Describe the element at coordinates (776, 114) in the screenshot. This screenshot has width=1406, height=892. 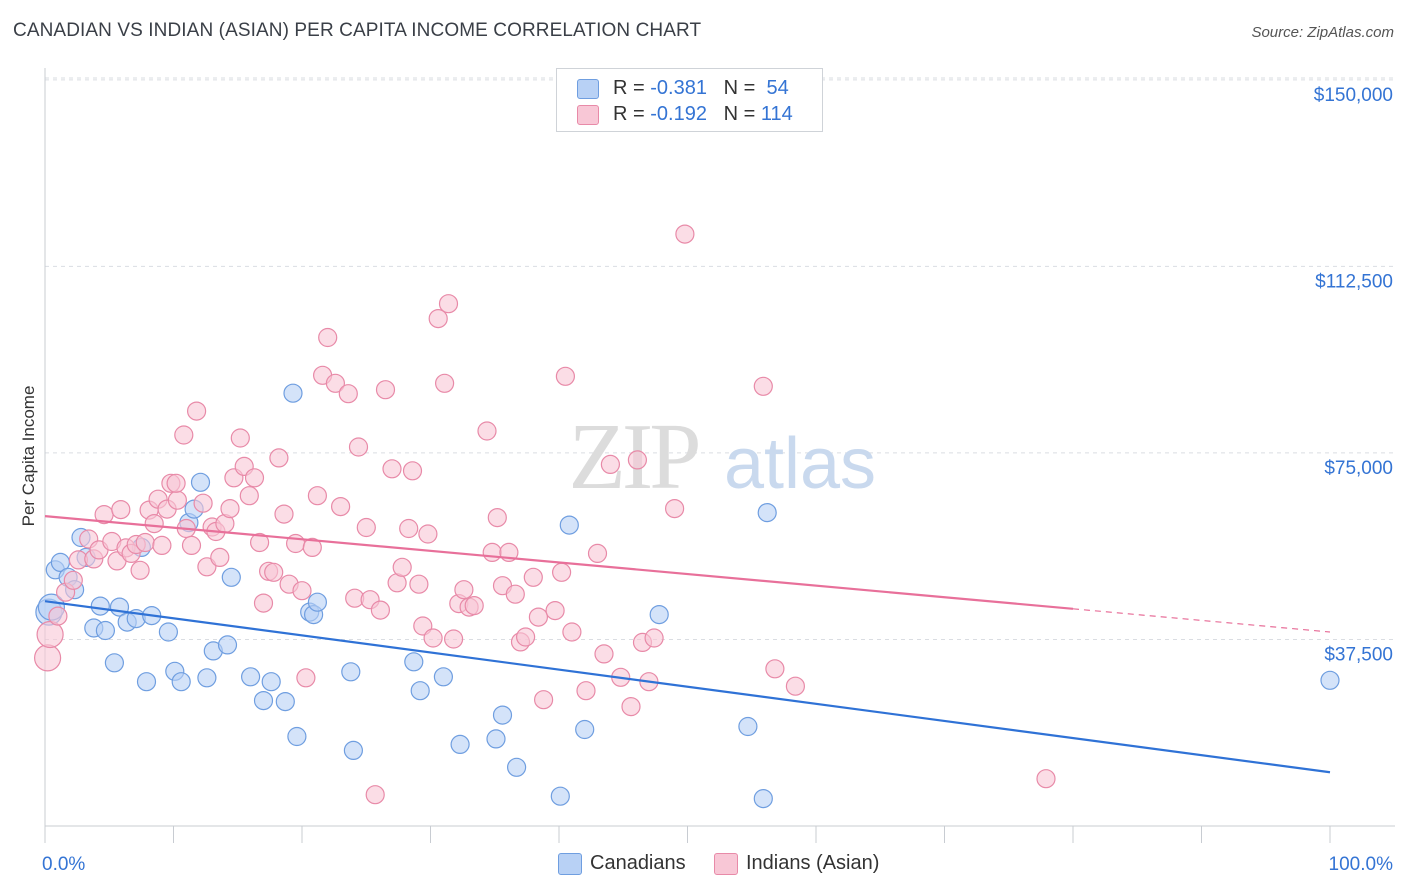
I see `legend-n-value: 114` at that location.